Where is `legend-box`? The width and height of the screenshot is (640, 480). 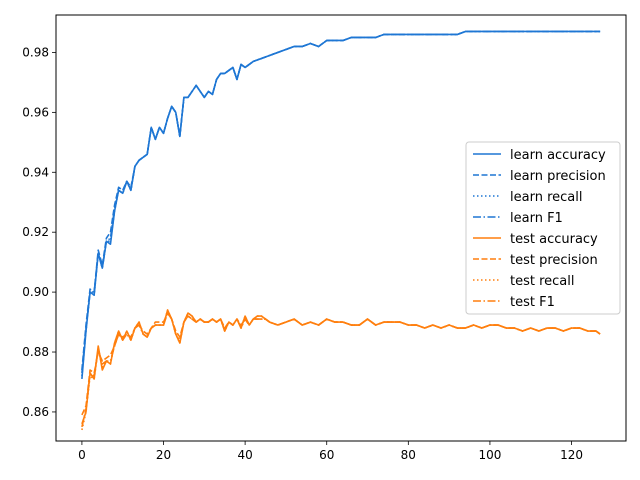
legend-box is located at coordinates (543, 228).